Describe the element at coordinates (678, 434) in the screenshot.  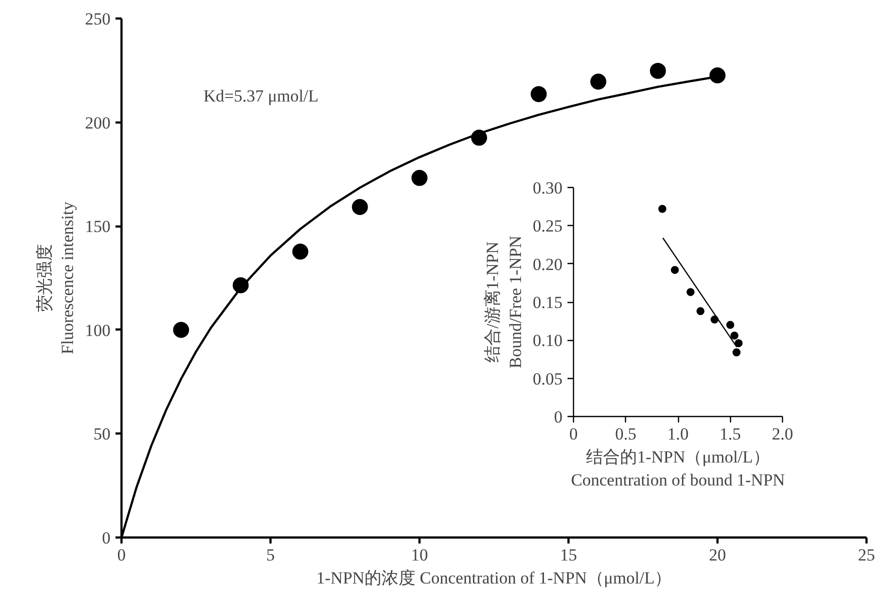
I see `x-tick-label: 1.0` at that location.